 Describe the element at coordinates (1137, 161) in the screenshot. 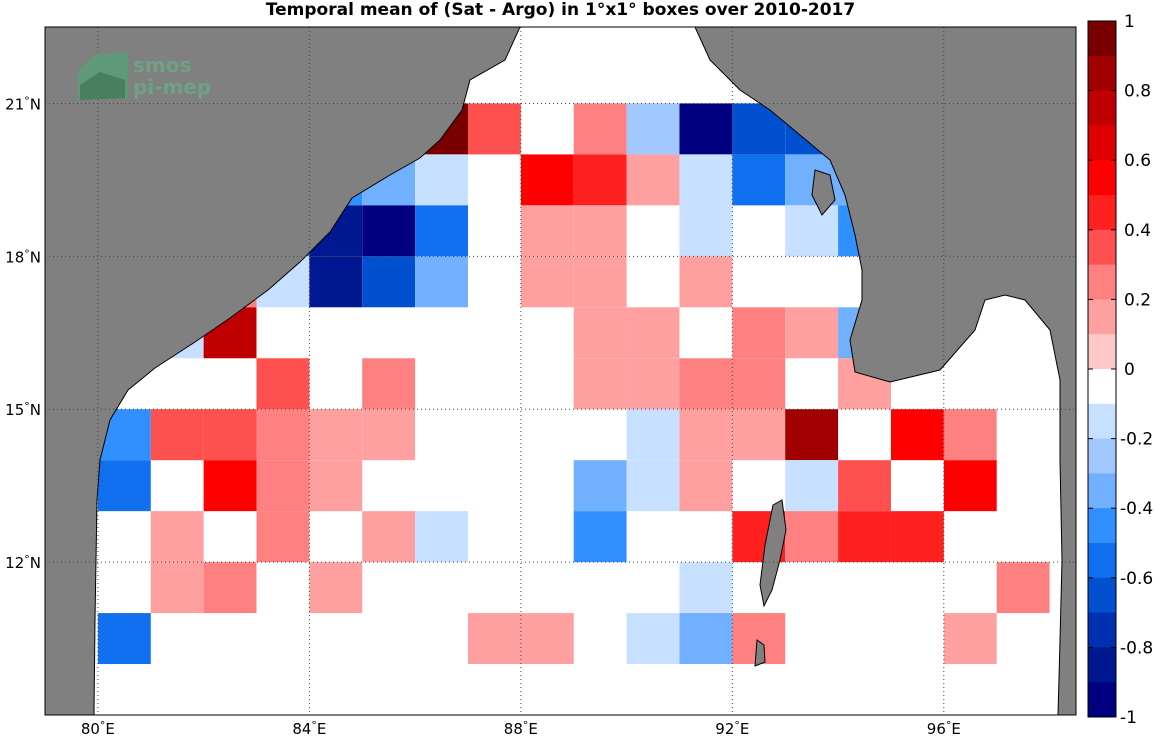

I see `colorbar-tick-label: 0.6` at that location.